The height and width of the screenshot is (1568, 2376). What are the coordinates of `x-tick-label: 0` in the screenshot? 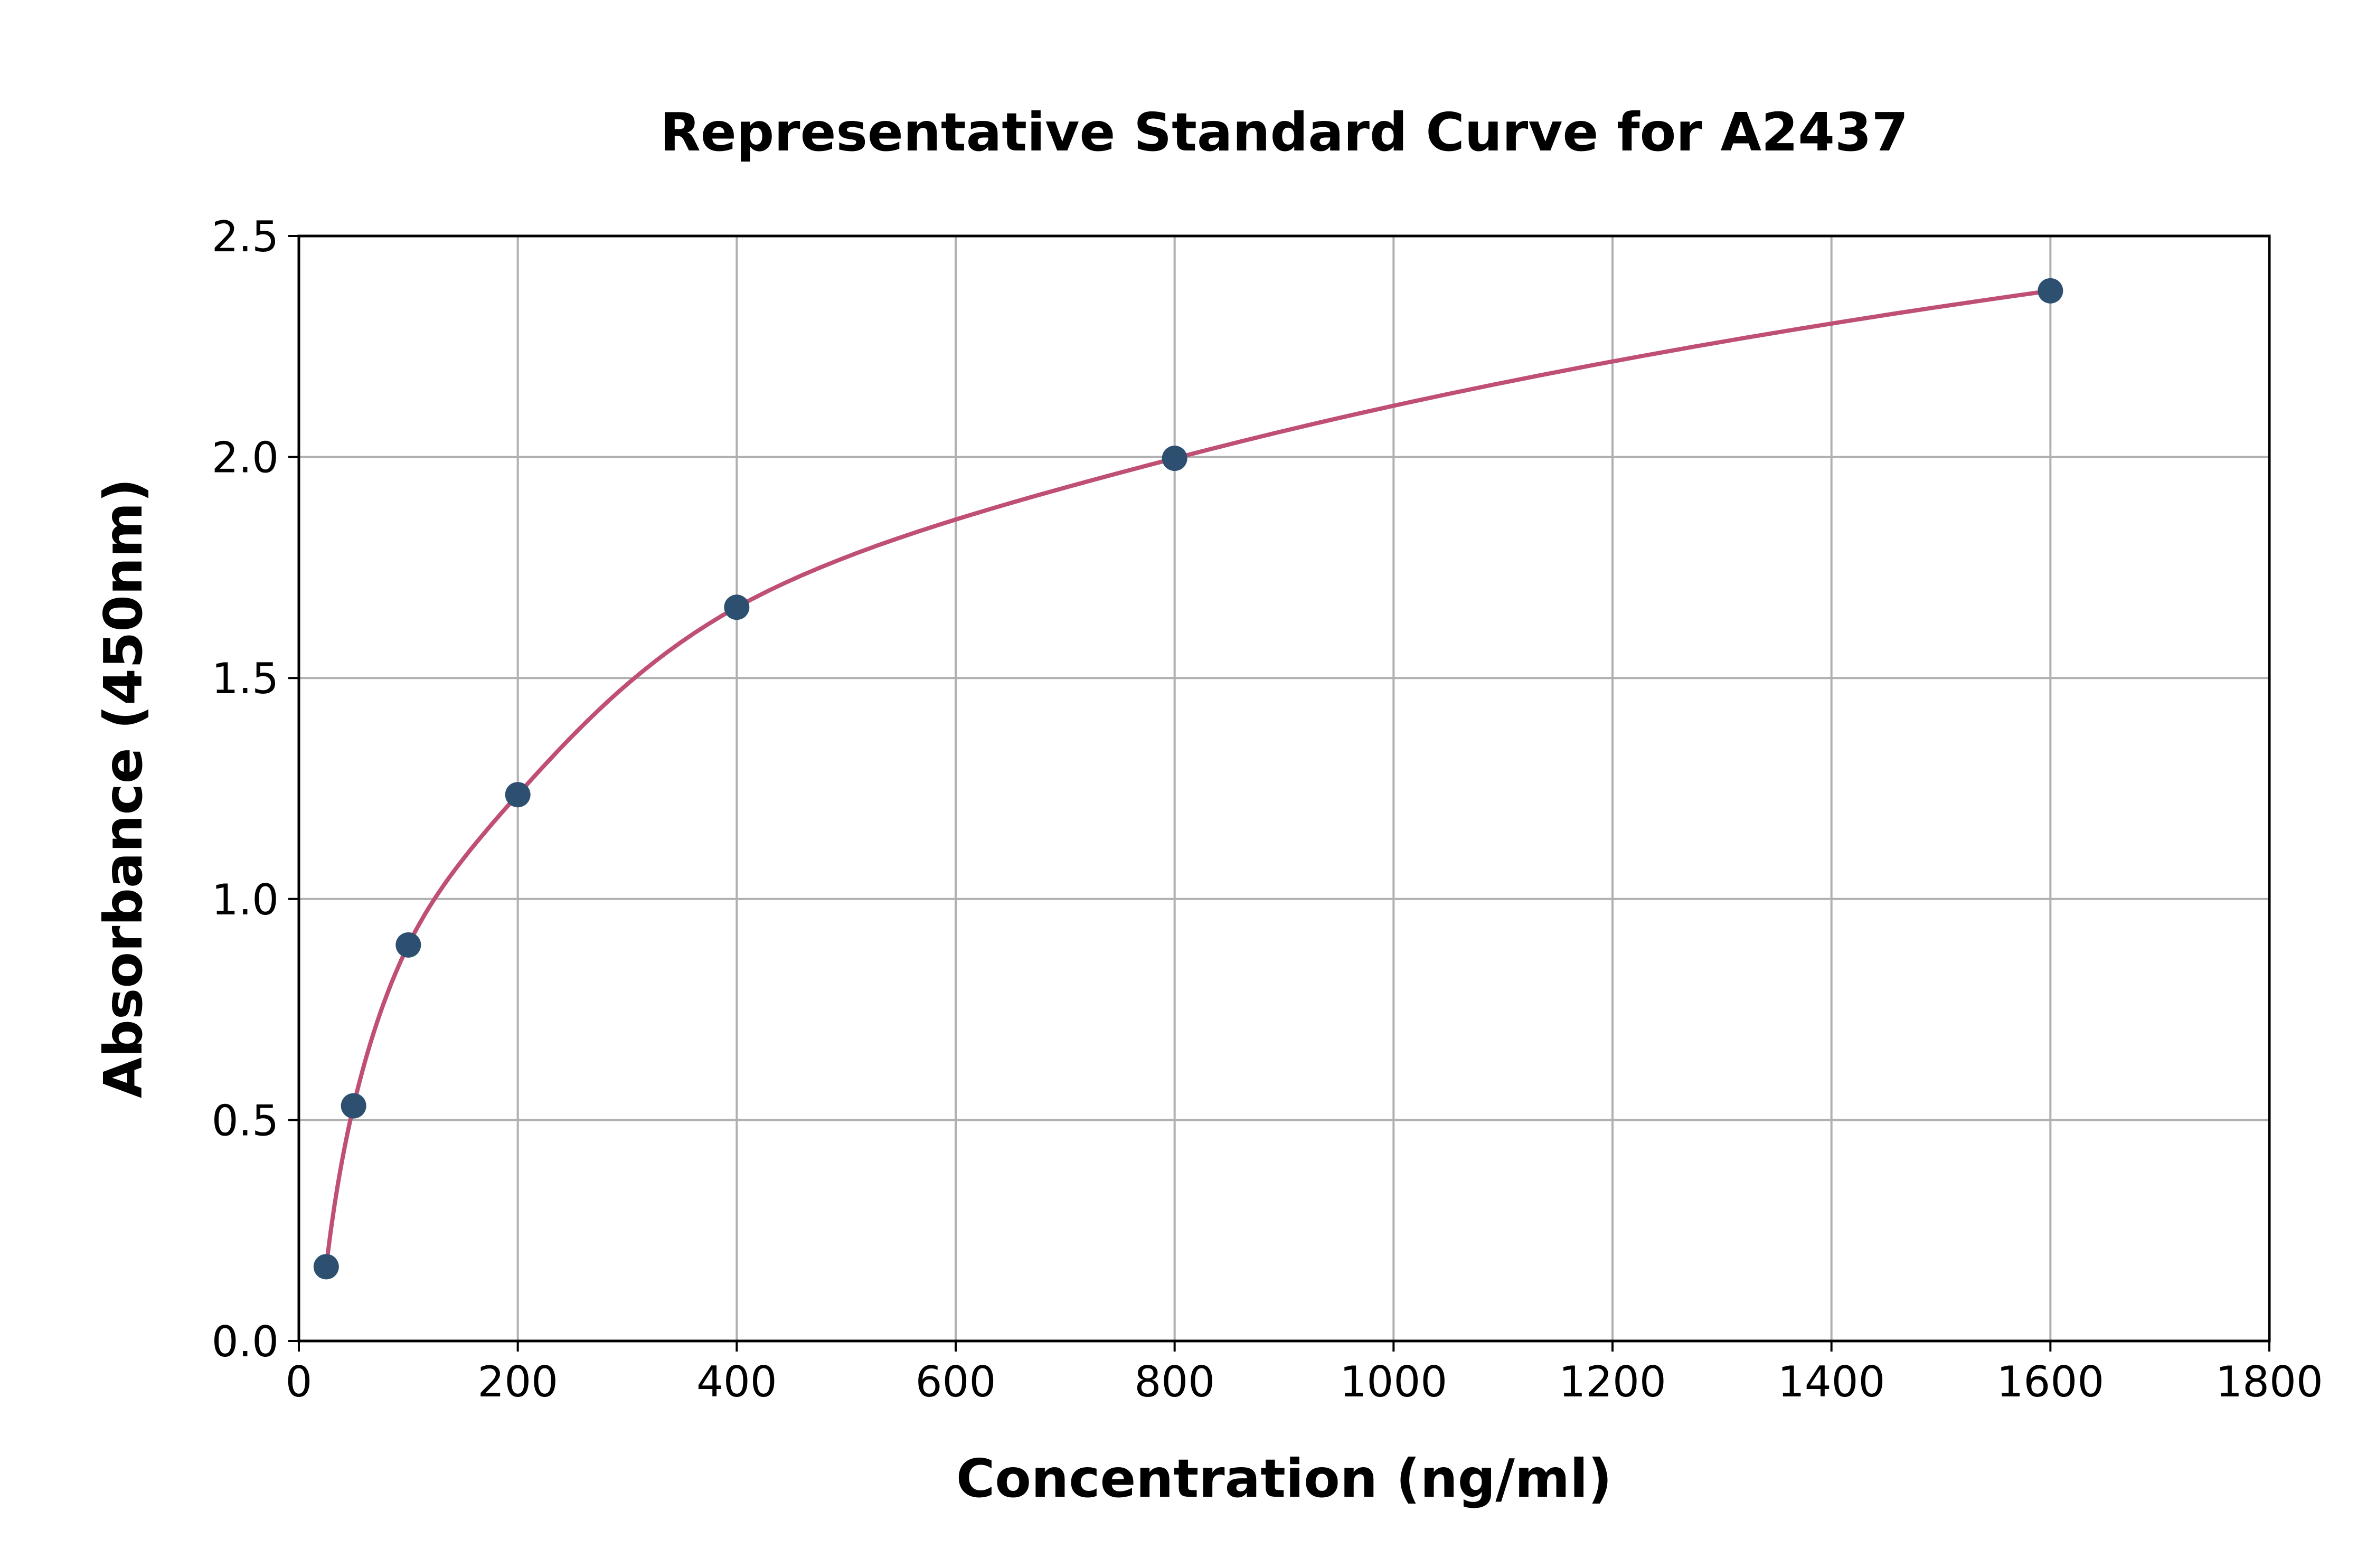 It's located at (299, 1382).